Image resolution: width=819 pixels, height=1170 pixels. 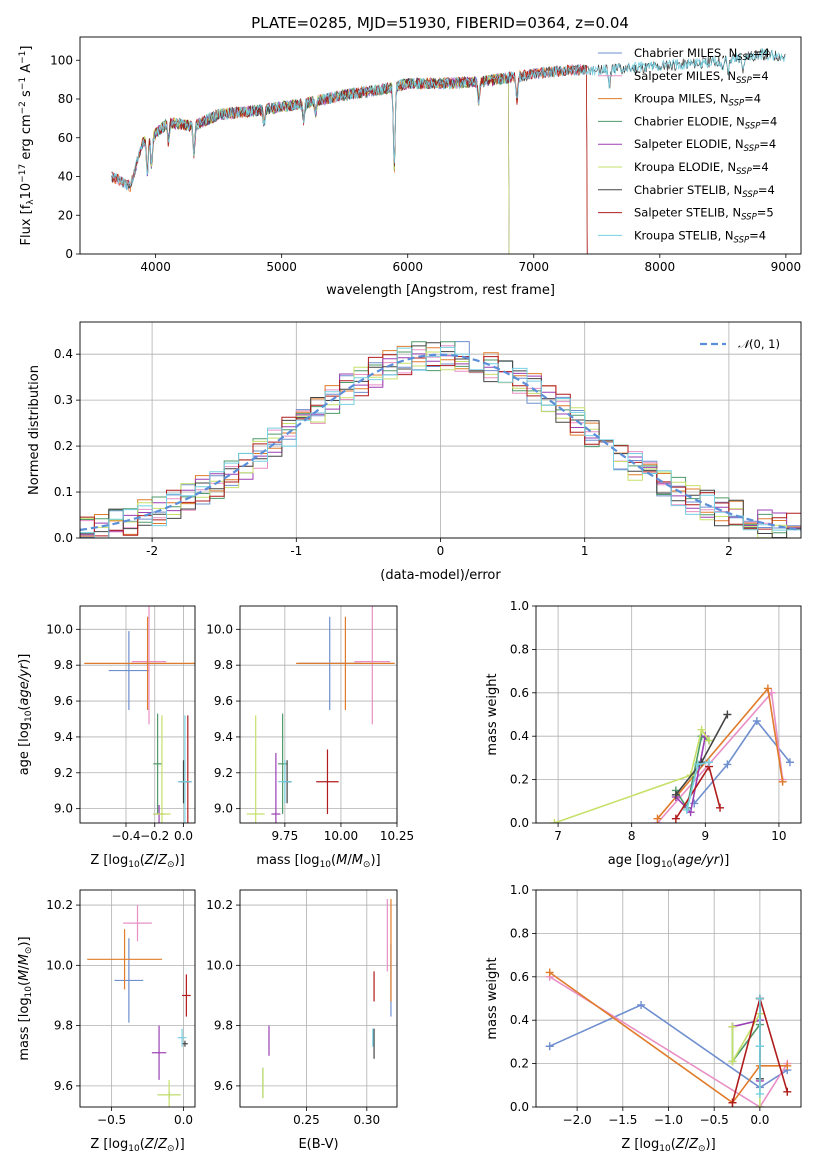 I want to click on x-axis-label: mass [log10(M/M⊙)], so click(x=318, y=861).